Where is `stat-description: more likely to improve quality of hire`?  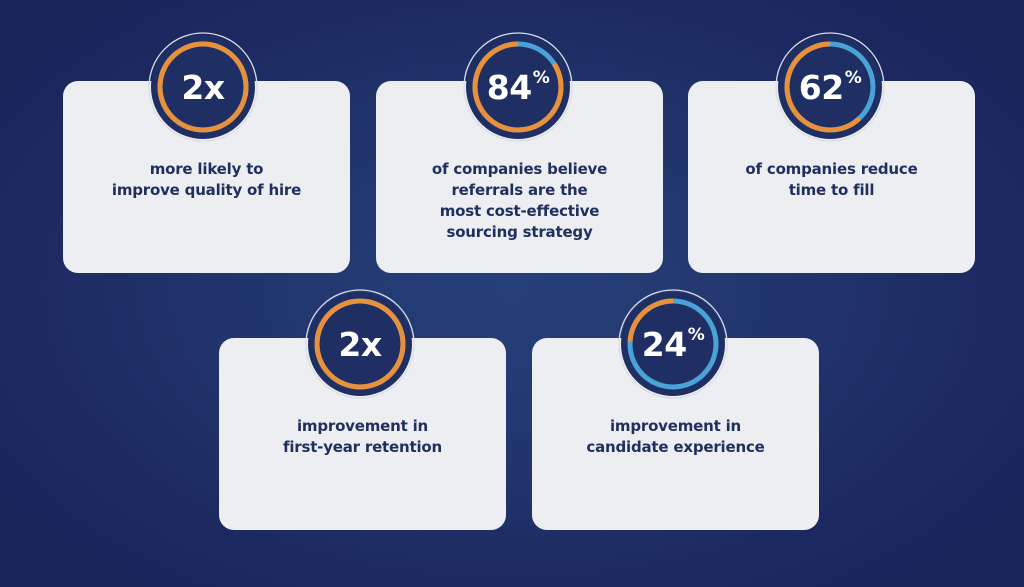 stat-description: more likely to improve quality of hire is located at coordinates (206, 179).